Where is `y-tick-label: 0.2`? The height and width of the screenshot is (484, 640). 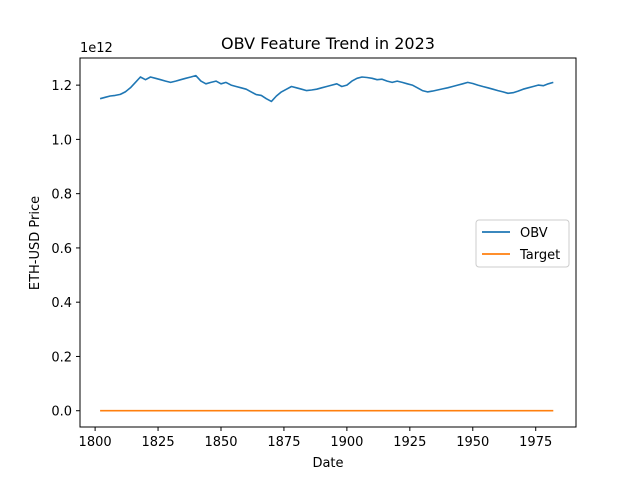
y-tick-label: 0.2 is located at coordinates (61, 357).